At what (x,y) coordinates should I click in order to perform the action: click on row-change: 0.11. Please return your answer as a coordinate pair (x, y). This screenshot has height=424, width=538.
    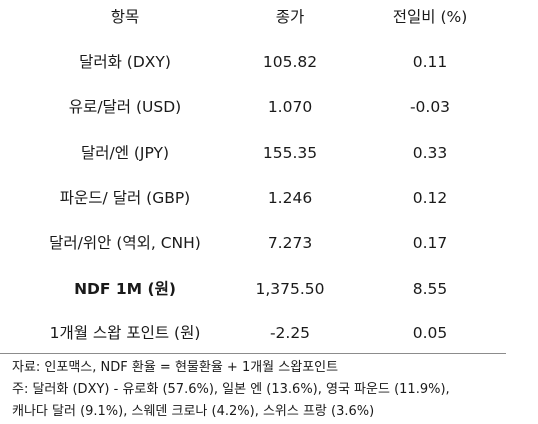
    Looking at the image, I should click on (430, 62).